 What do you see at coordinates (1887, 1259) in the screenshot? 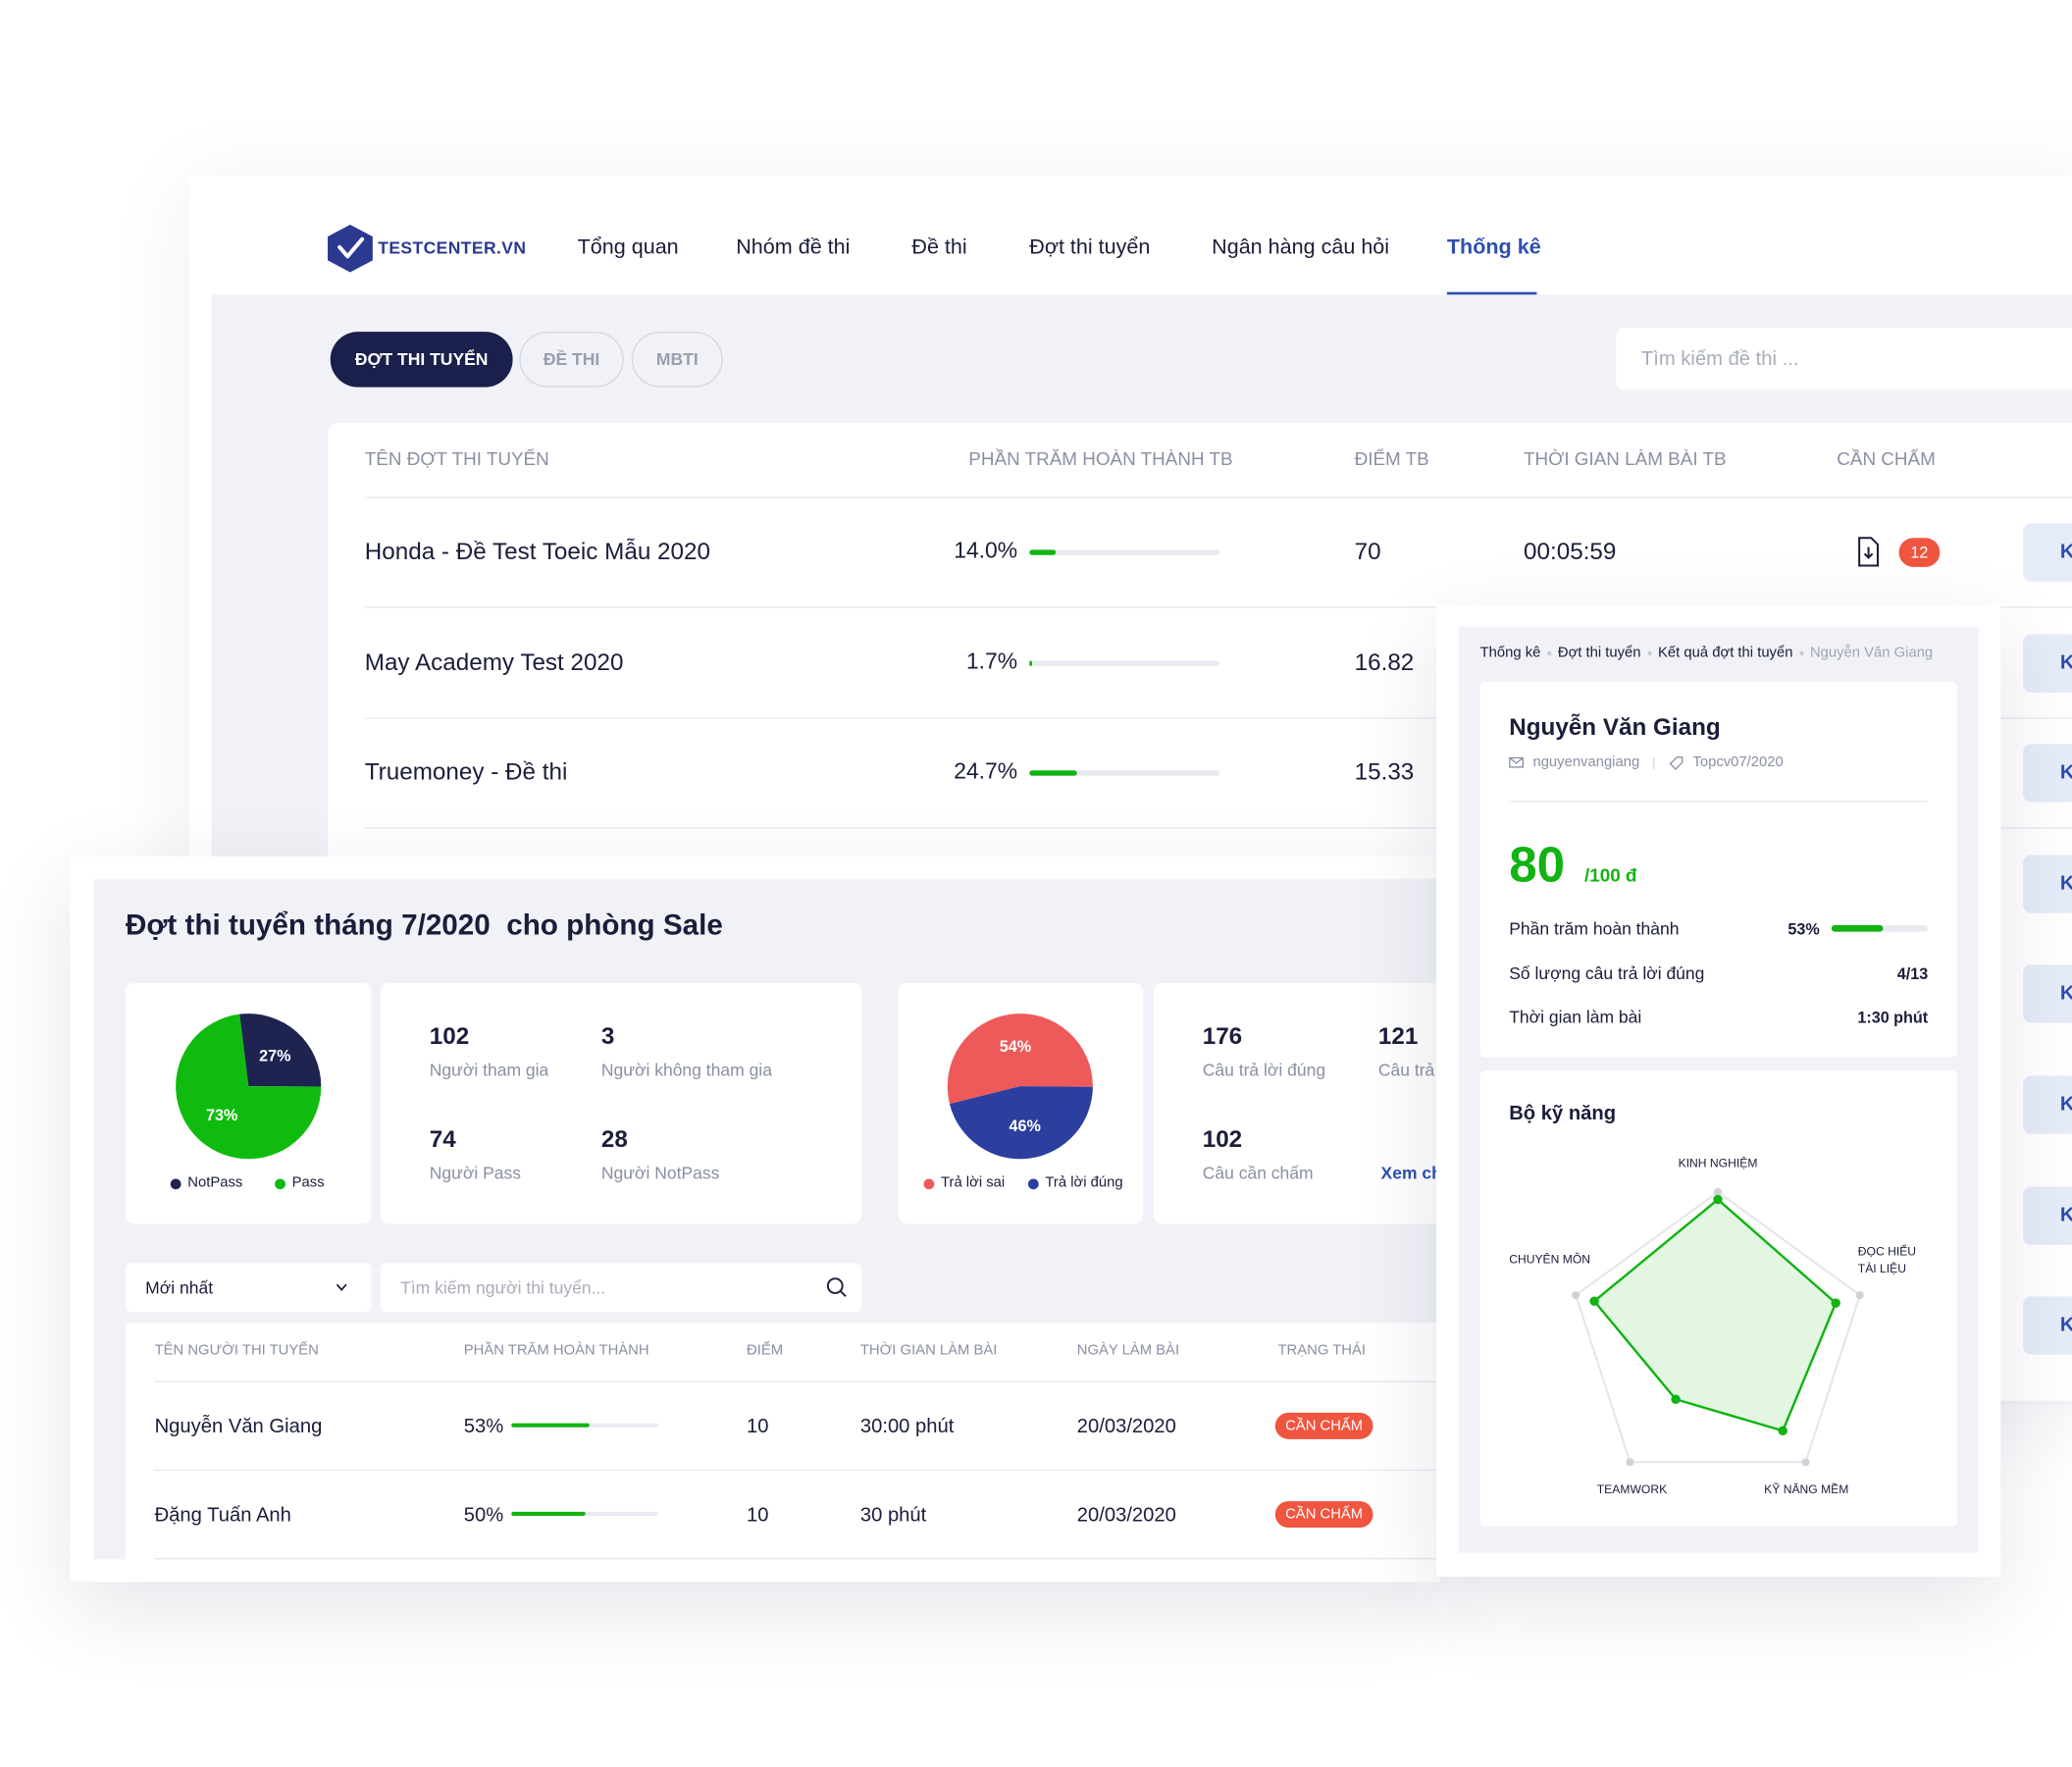
I see `radar-label: ĐỌC HIỂU TÀI LIỆU` at bounding box center [1887, 1259].